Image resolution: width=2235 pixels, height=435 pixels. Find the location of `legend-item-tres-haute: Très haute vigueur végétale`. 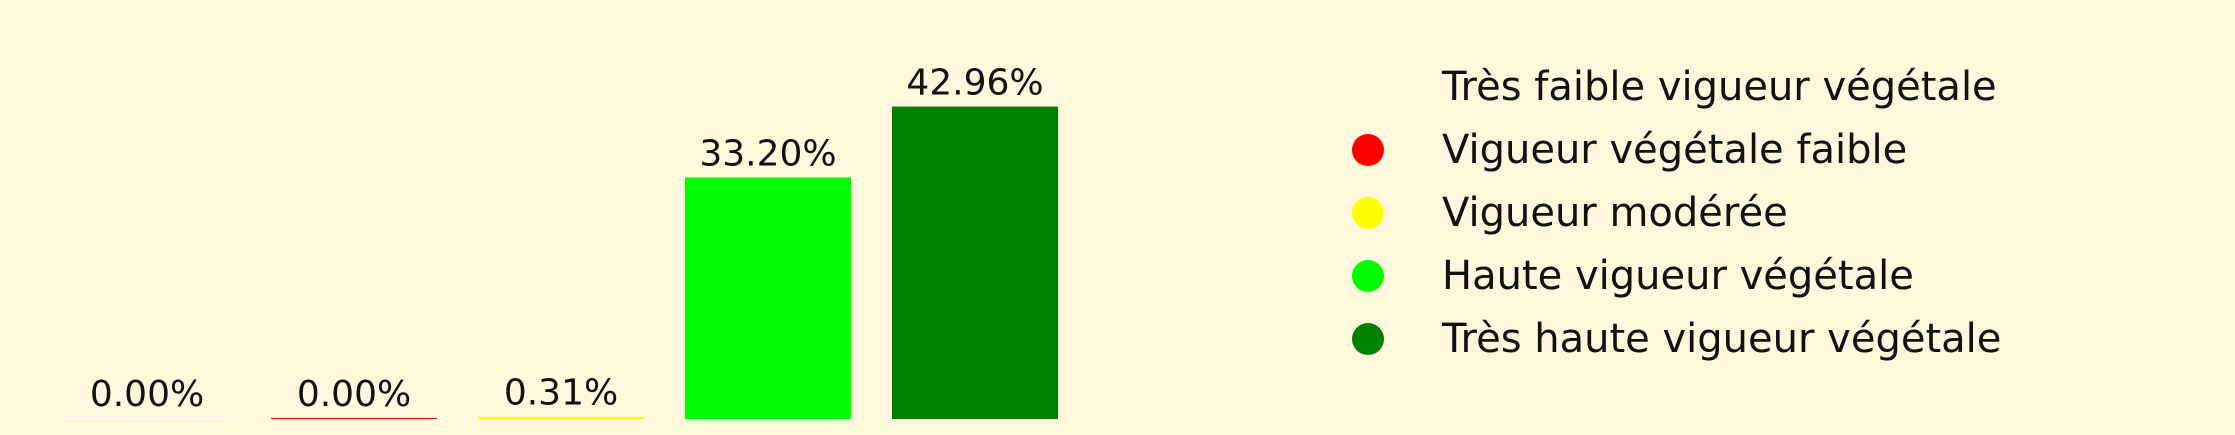

legend-item-tres-haute: Très haute vigueur végétale is located at coordinates (1780, 338).